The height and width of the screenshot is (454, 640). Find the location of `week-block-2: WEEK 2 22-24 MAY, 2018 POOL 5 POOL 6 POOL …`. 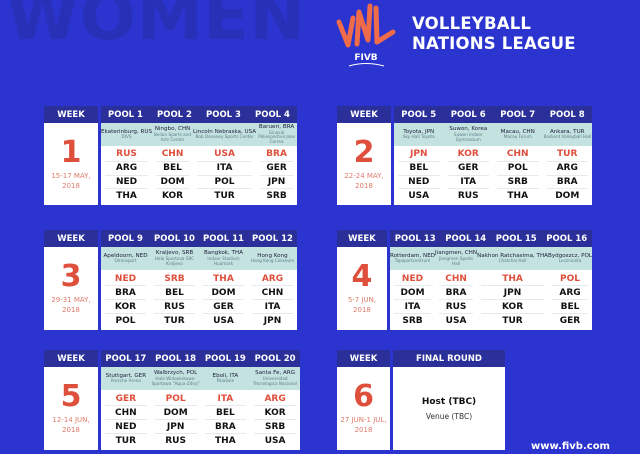

week-block-2: WEEK 2 22-24 MAY, 2018 POOL 5 POOL 6 POOL … is located at coordinates (464, 155).